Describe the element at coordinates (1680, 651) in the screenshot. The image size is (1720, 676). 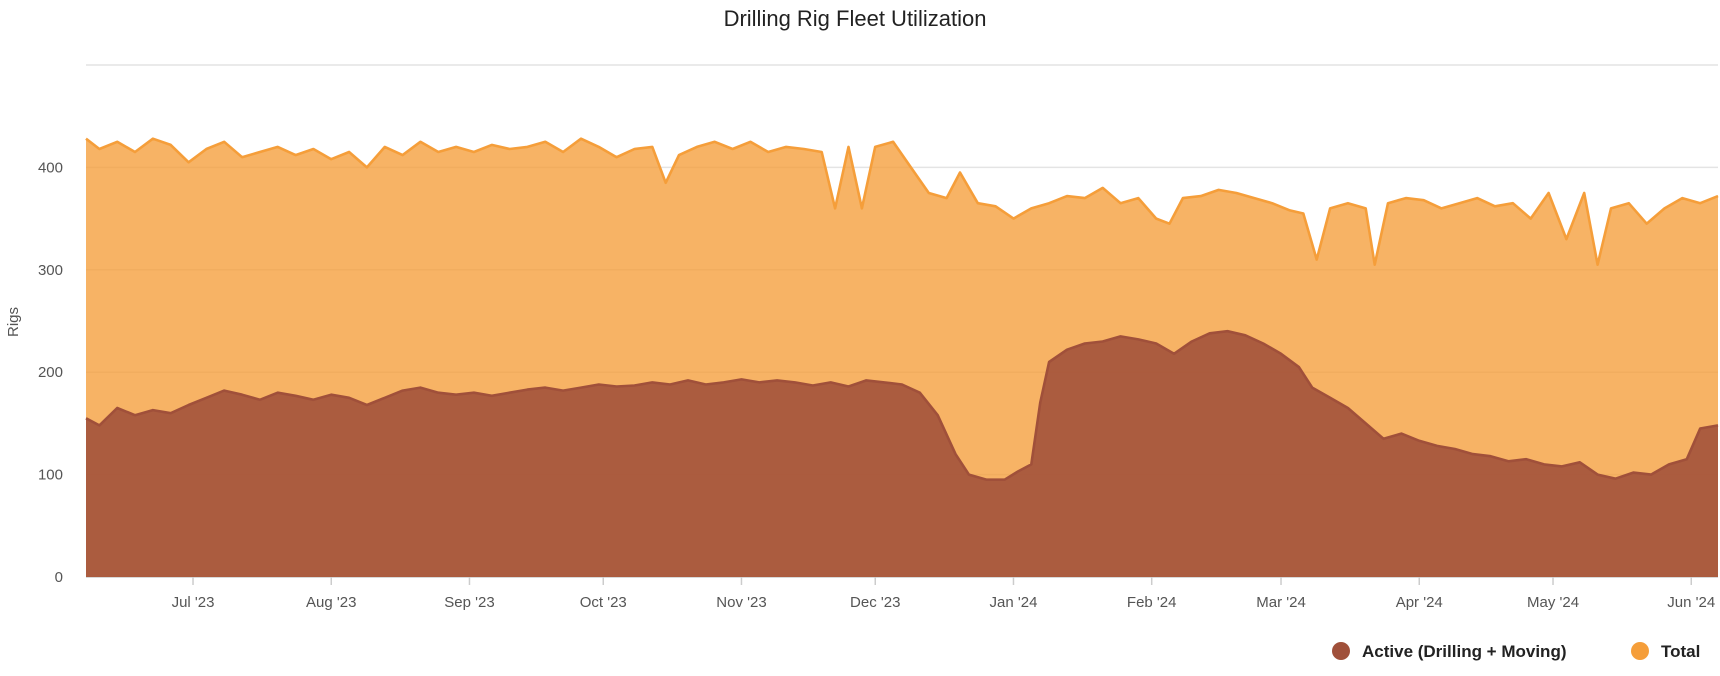
I see `legend-label-total: Total` at that location.